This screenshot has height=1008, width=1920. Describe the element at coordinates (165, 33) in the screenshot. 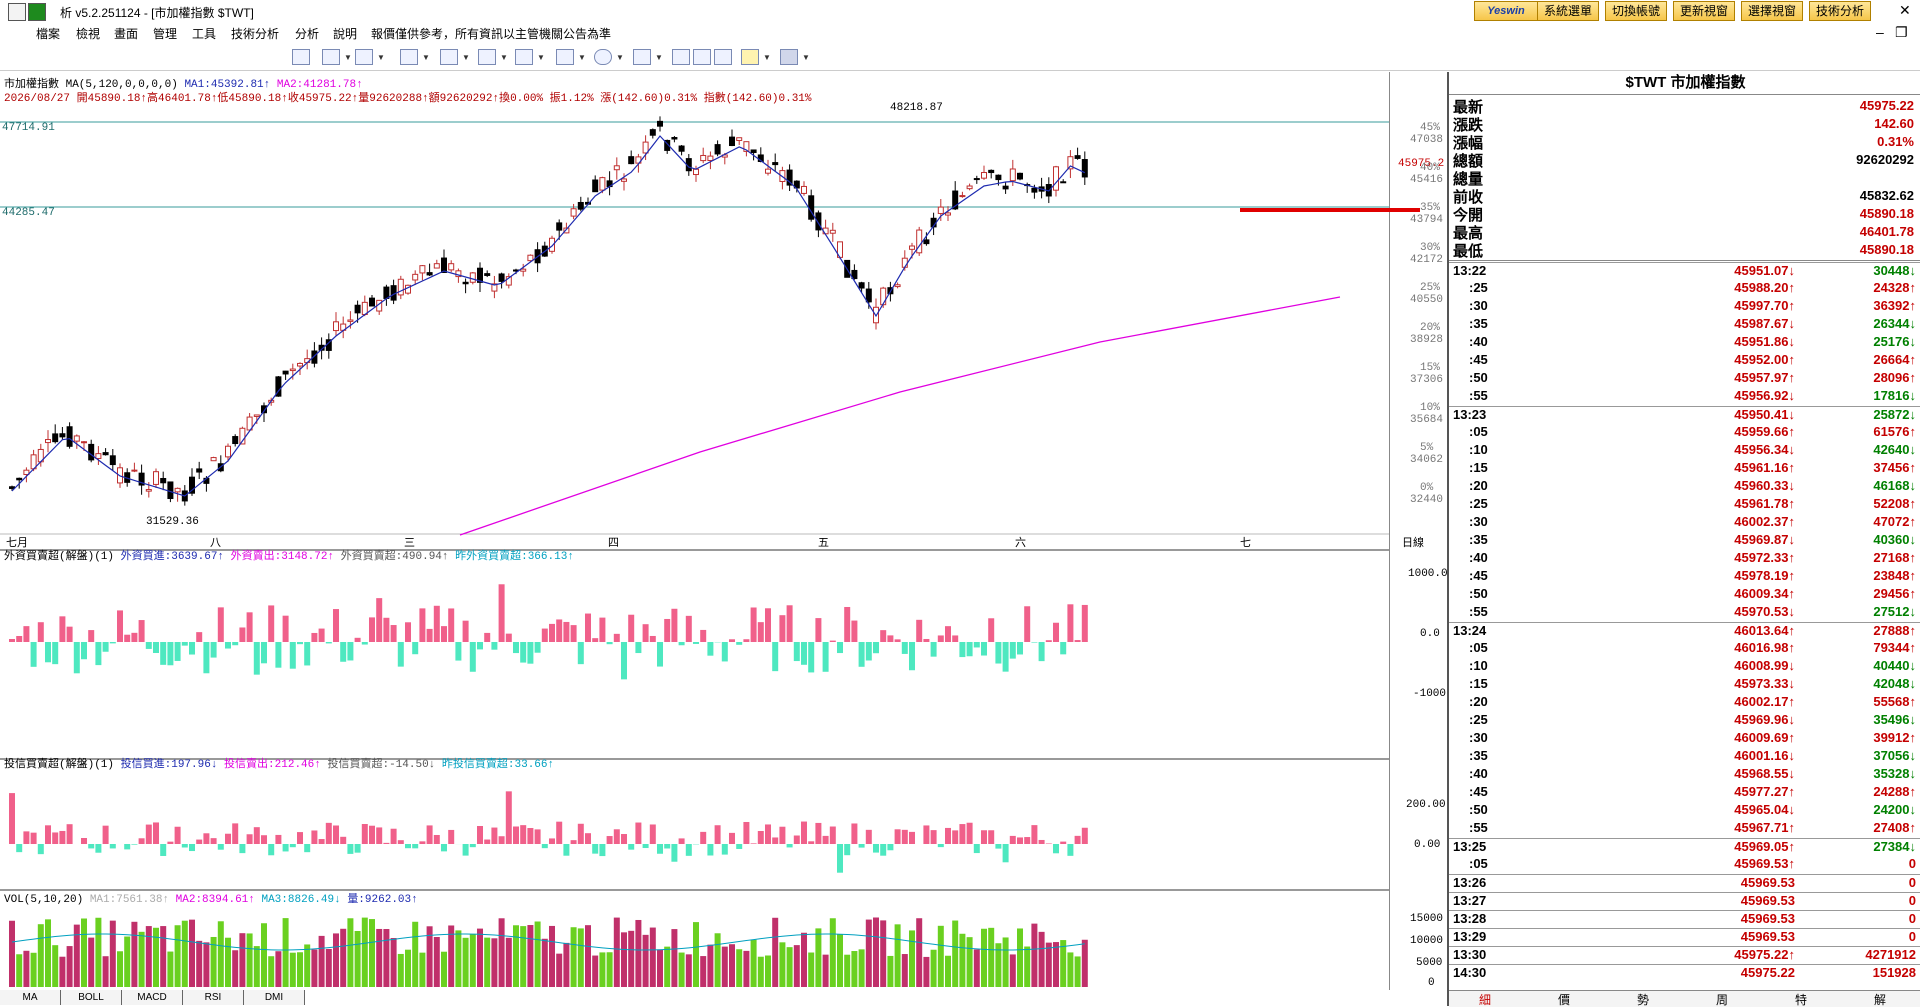

I see `menu-manage: 管理` at that location.